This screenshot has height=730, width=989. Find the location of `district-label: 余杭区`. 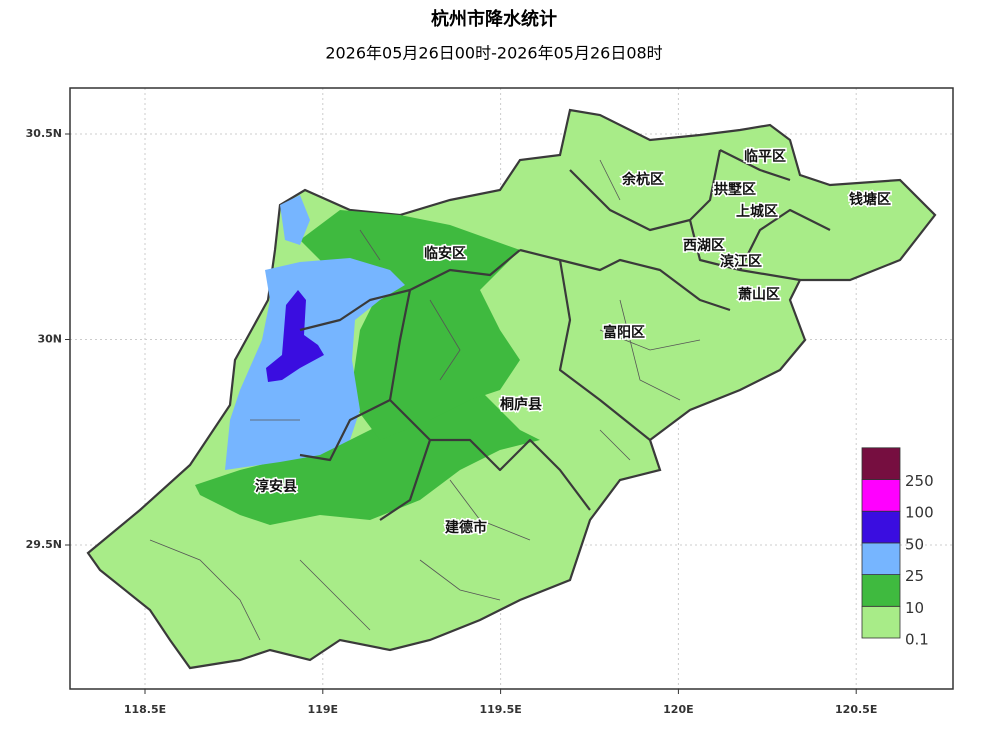

district-label: 余杭区 is located at coordinates (642, 179).